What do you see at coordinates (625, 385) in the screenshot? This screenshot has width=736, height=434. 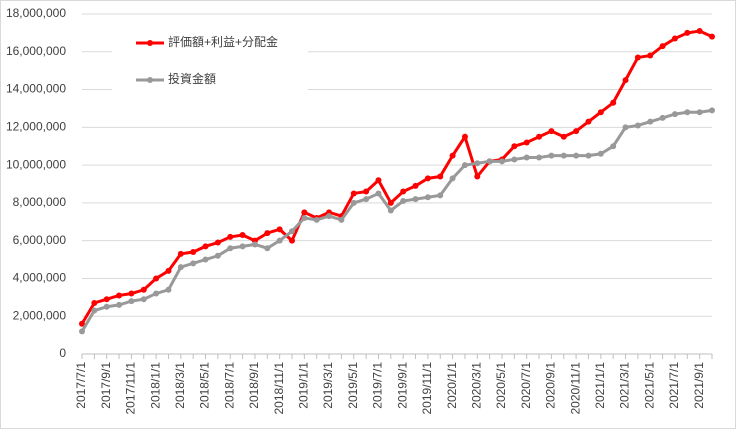 I see `x-tick-label: 2021/3/1` at bounding box center [625, 385].